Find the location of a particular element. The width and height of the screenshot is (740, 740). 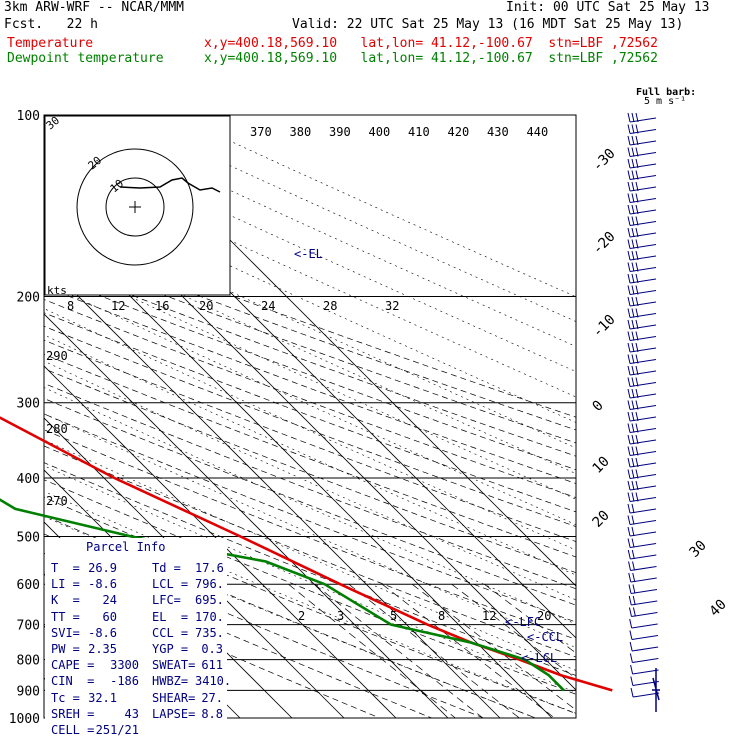

parcel-param-name: T = is located at coordinates (65, 568).